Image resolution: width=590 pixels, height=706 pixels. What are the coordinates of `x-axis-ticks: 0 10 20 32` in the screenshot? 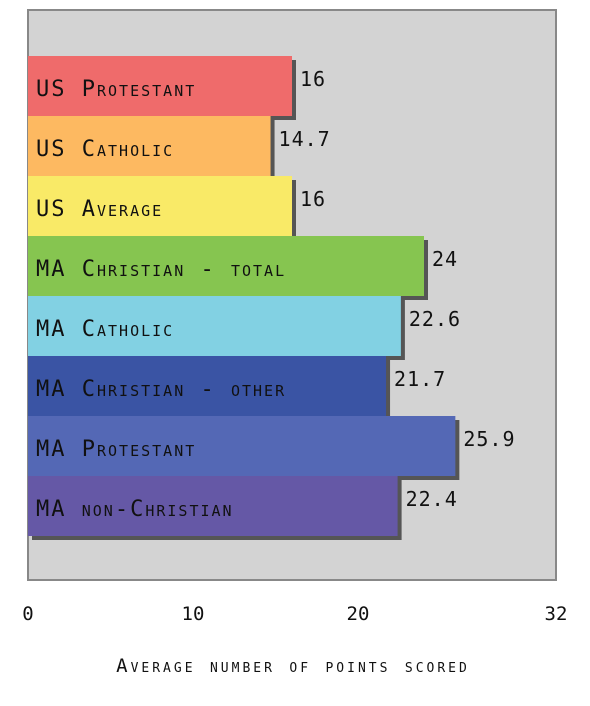 It's located at (294, 614).